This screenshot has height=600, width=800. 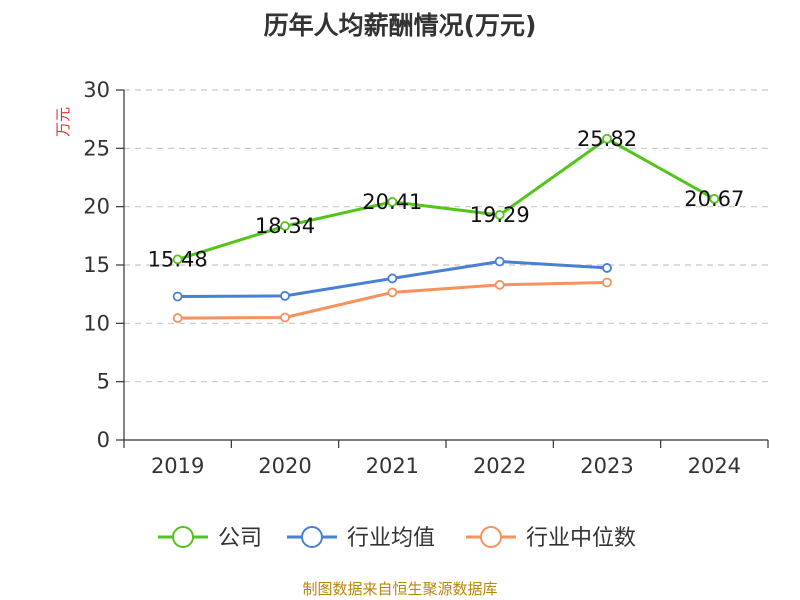 I want to click on x-tick-label: 2019, so click(x=177, y=466).